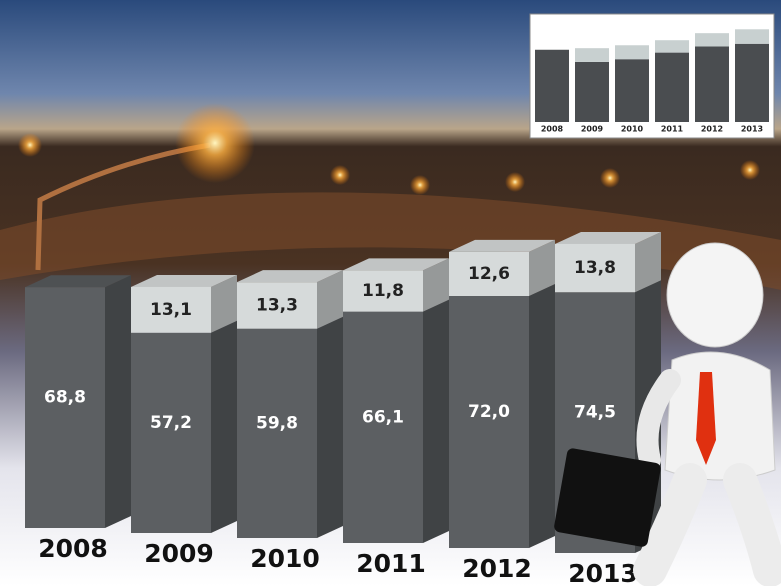 This screenshot has width=781, height=586. What do you see at coordinates (632, 129) in the screenshot?
I see `inset-x-label: 2010` at bounding box center [632, 129].